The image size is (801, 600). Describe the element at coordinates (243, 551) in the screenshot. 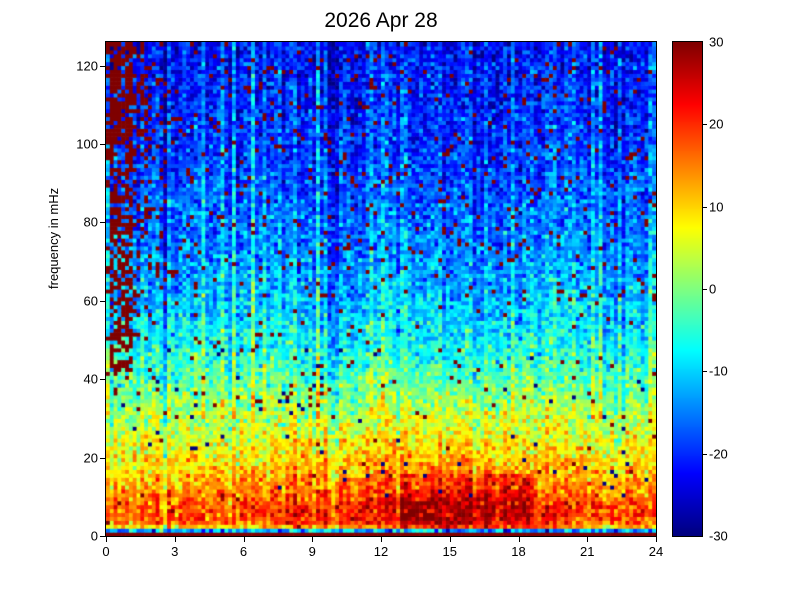

I see `x-tick-label: 6` at that location.